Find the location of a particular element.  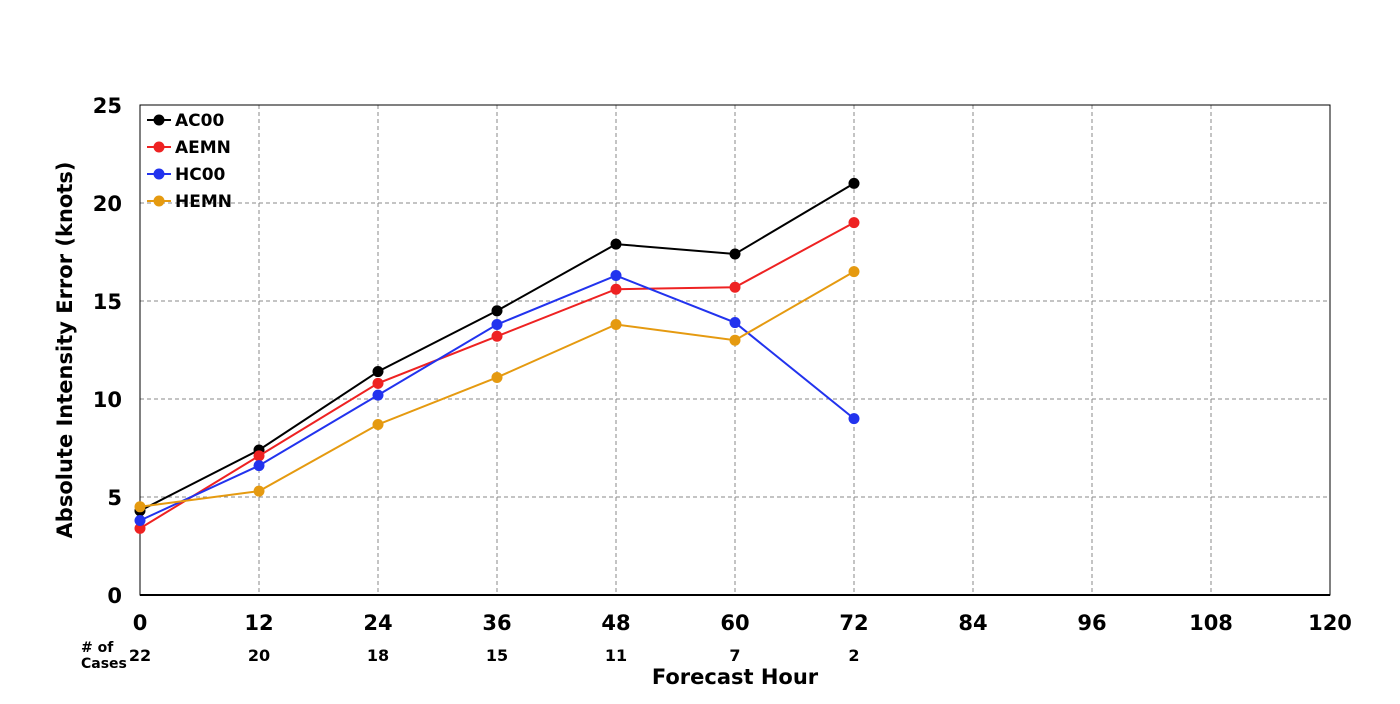

case-count: 11 is located at coordinates (616, 655).